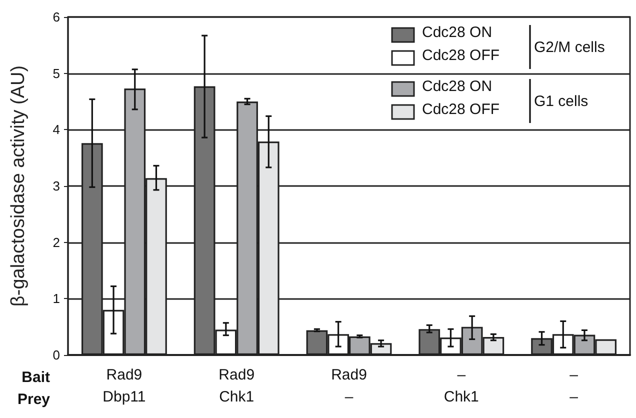 Image resolution: width=636 pixels, height=418 pixels. What do you see at coordinates (18, 186) in the screenshot?
I see `y-axis-title: β-galactosidase activity (AU)` at bounding box center [18, 186].